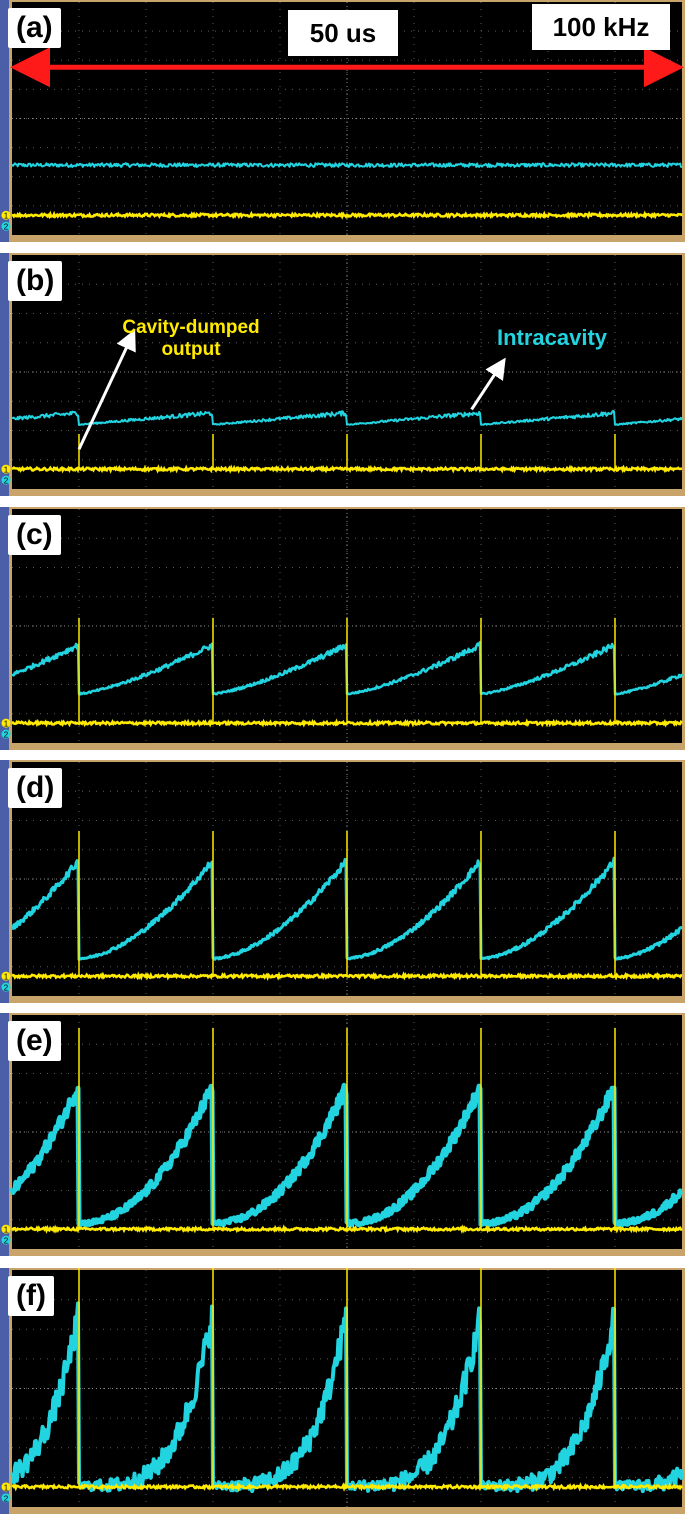 This screenshot has height=1514, width=685. What do you see at coordinates (34, 1041) in the screenshot?
I see `panel-label-e: (e)` at bounding box center [34, 1041].